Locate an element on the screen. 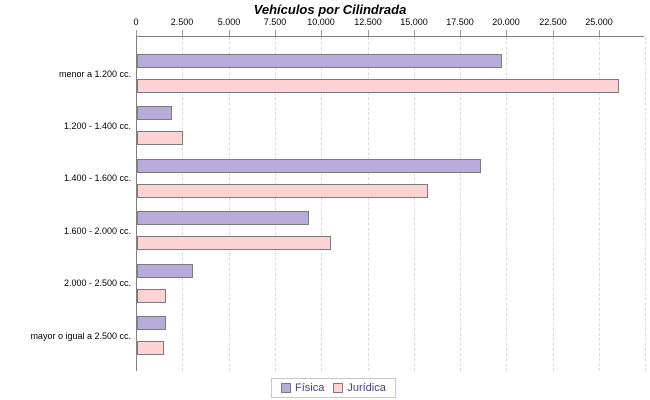 This screenshot has height=400, width=650. chart-title: Vehículos por Cilindrada is located at coordinates (330, 9).